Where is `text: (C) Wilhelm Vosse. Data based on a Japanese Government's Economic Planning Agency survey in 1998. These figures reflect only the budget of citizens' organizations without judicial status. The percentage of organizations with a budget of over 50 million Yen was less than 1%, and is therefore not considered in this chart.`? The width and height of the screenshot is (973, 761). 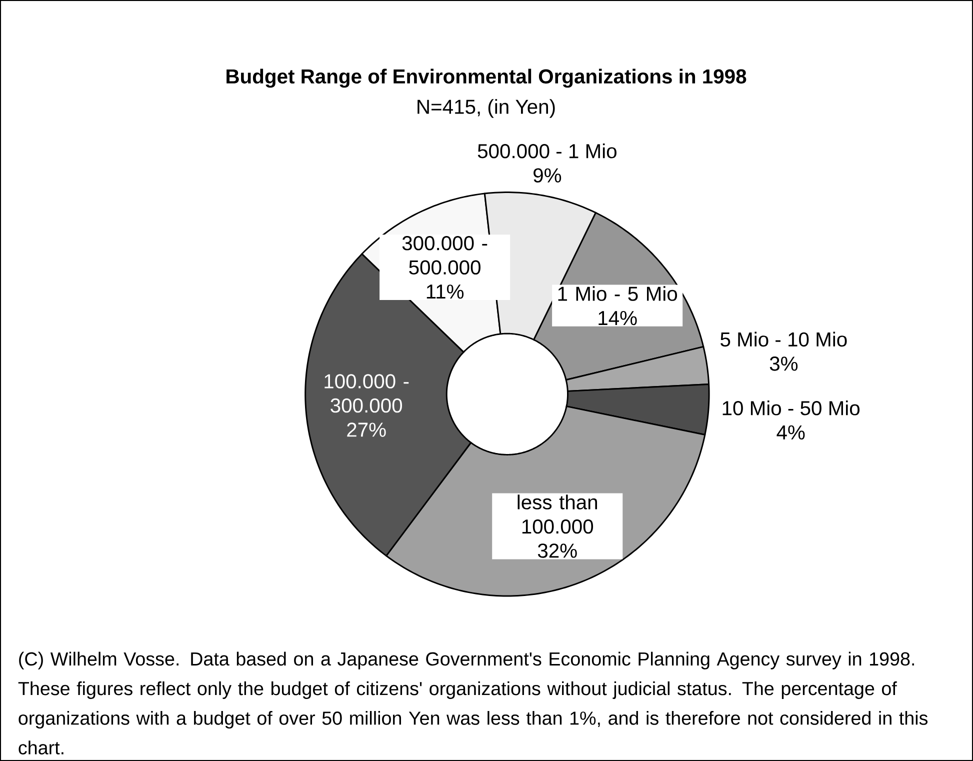 text: (C) Wilhelm Vosse. Data based on a Japanese Government's Economic Planning Agency survey in 1998. These figures reflect only the budget of citizens' organizations without judicial status. The percentage of organizations with a budget of over 50 million Yen was less than 1%, and is therefore not considered in this chart. is located at coordinates (473, 703).